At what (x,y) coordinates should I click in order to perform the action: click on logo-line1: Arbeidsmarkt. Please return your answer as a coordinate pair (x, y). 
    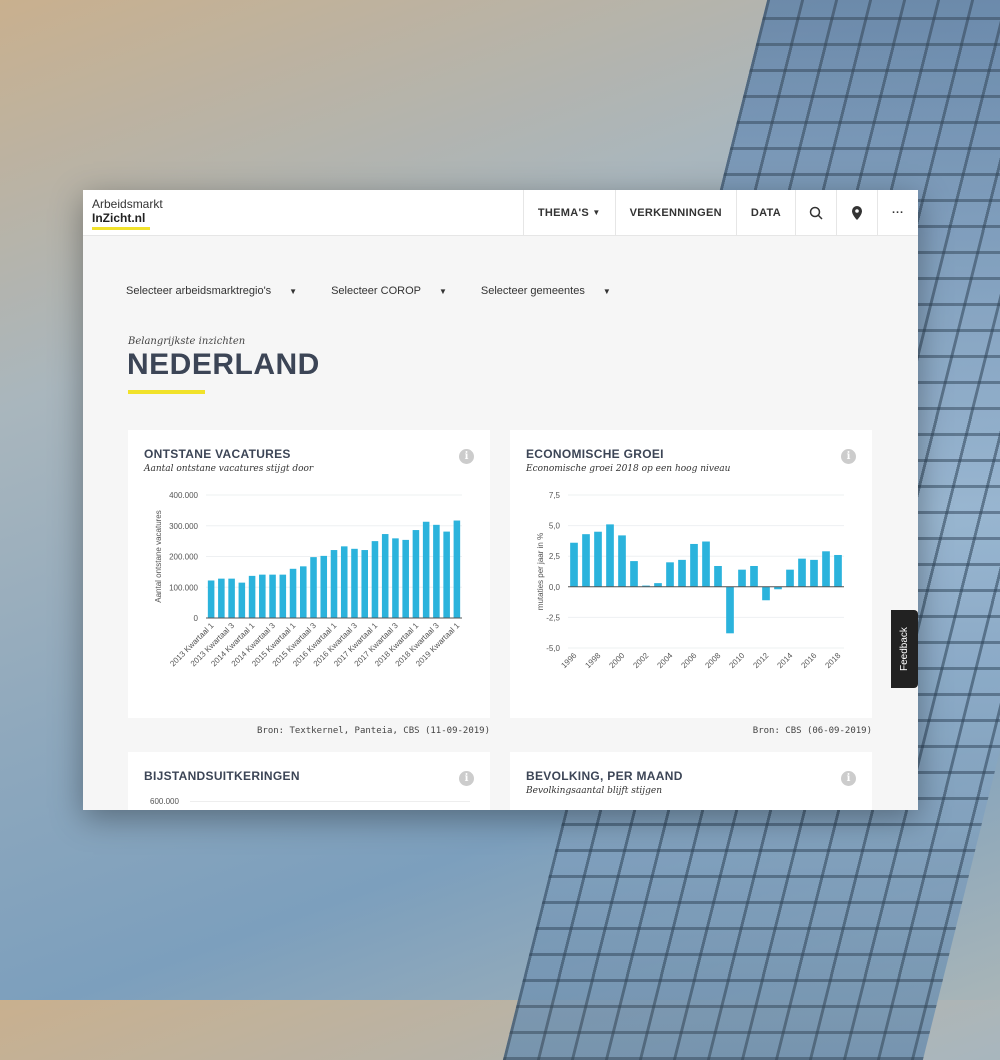
    Looking at the image, I should click on (127, 204).